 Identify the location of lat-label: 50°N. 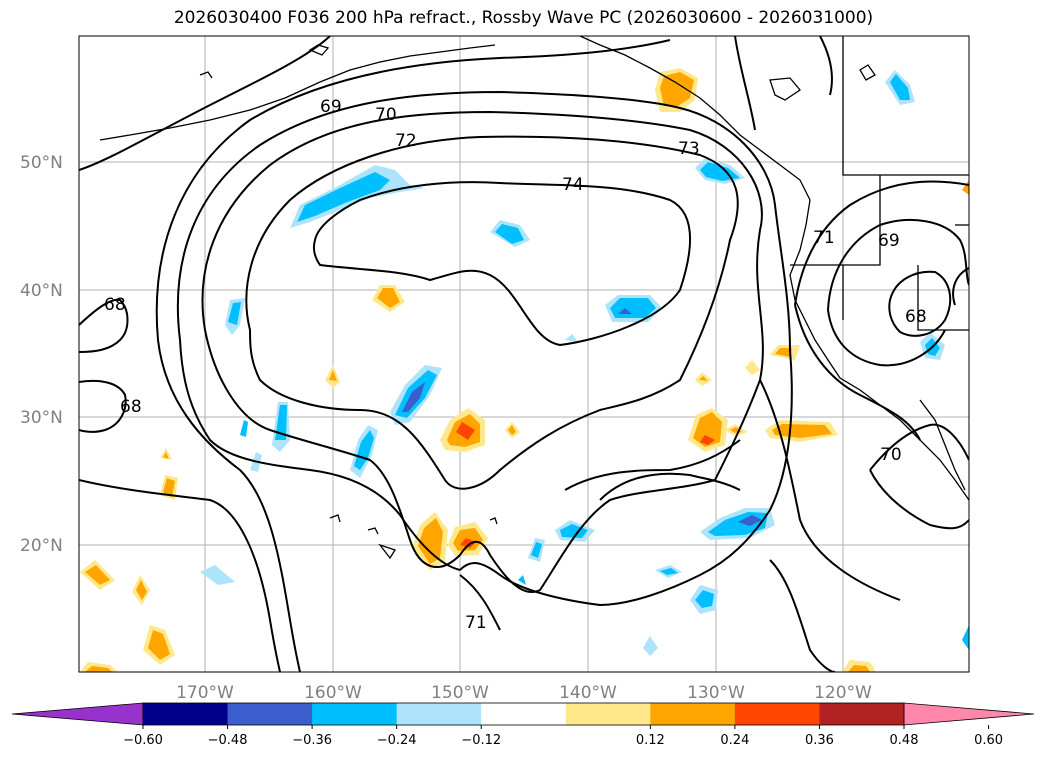
(41, 163).